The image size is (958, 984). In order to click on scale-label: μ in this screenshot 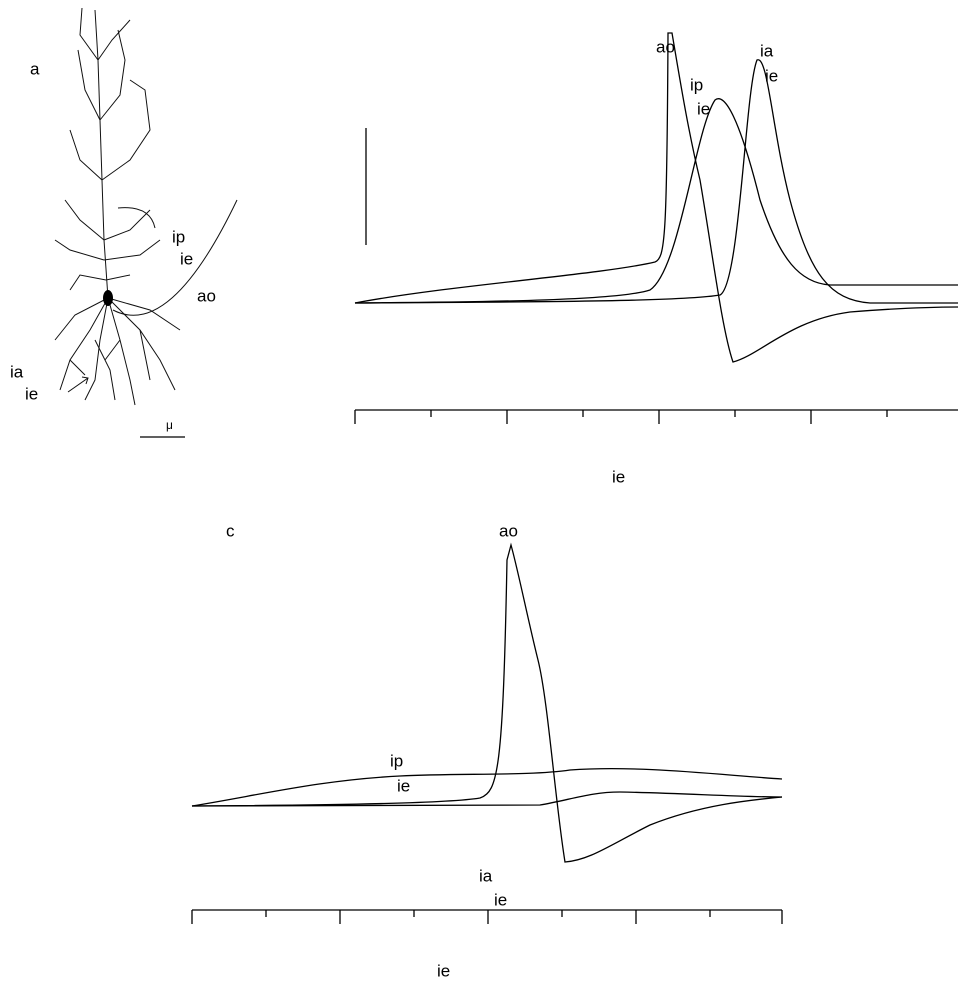, I will do `click(169, 425)`.